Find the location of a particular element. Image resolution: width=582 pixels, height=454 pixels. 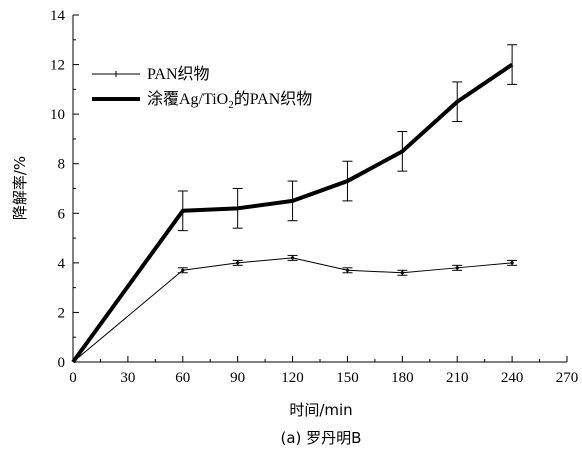

x-tick-label: 180 is located at coordinates (402, 378).